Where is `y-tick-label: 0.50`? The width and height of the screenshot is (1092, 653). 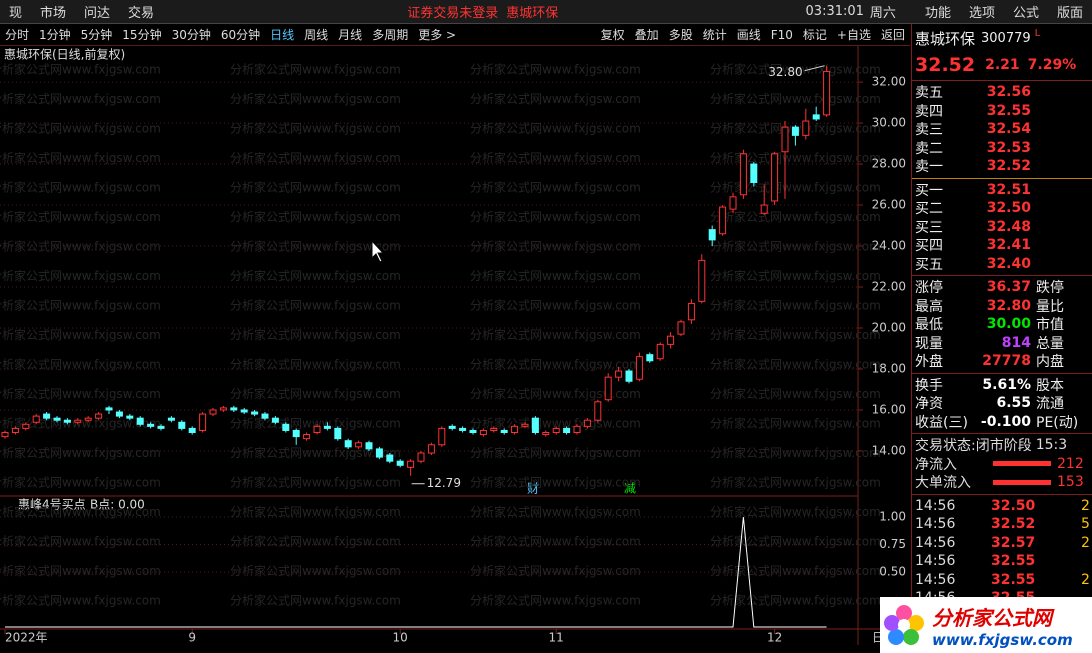
y-tick-label: 0.50 is located at coordinates (892, 572).